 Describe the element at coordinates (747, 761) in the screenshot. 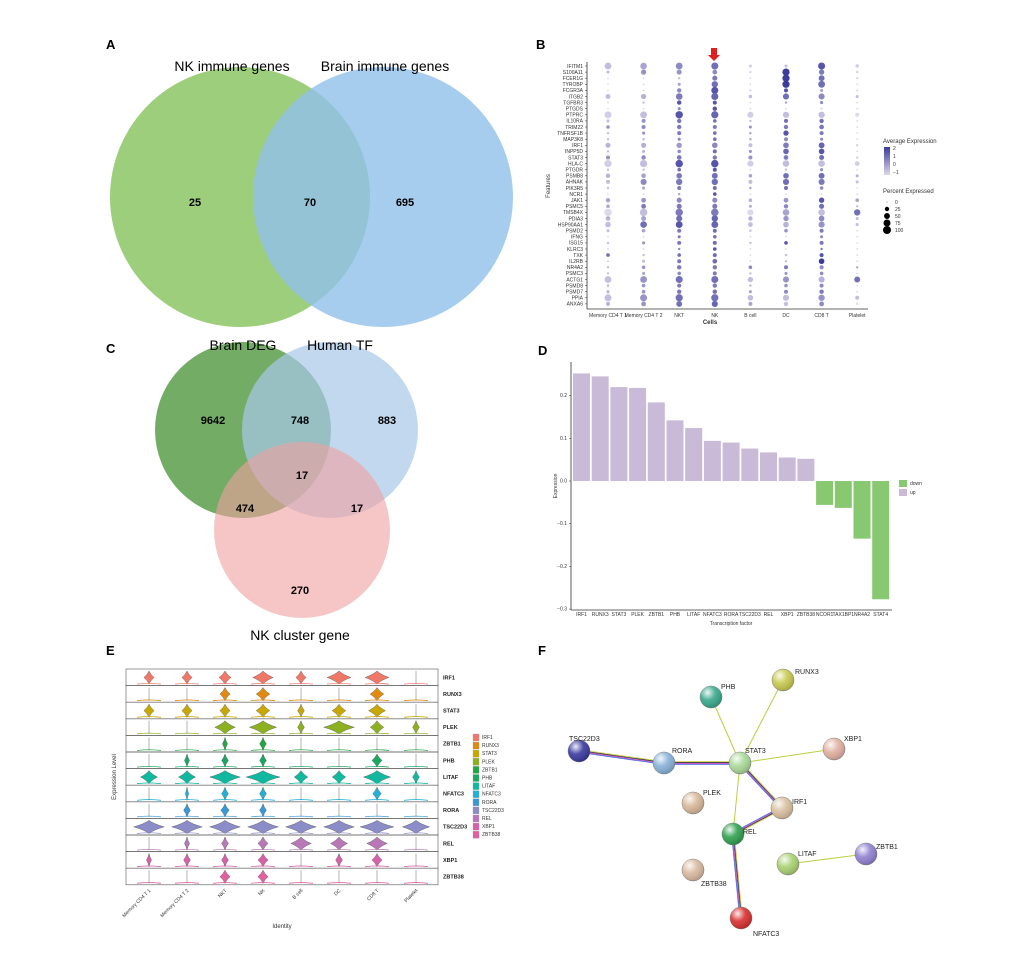

I see `network-node-stat3: STAT3` at that location.